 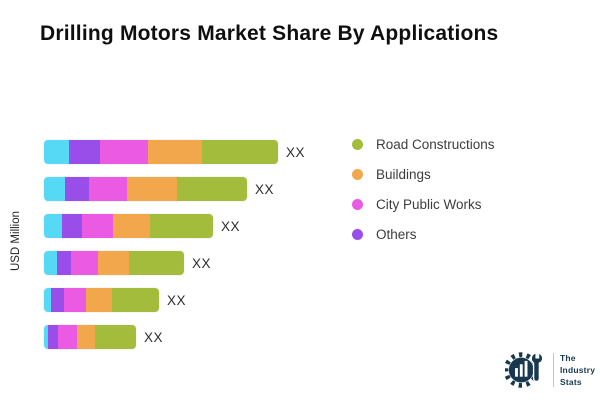 What do you see at coordinates (550, 370) in the screenshot?
I see `brand-logo: The Industry Stats` at bounding box center [550, 370].